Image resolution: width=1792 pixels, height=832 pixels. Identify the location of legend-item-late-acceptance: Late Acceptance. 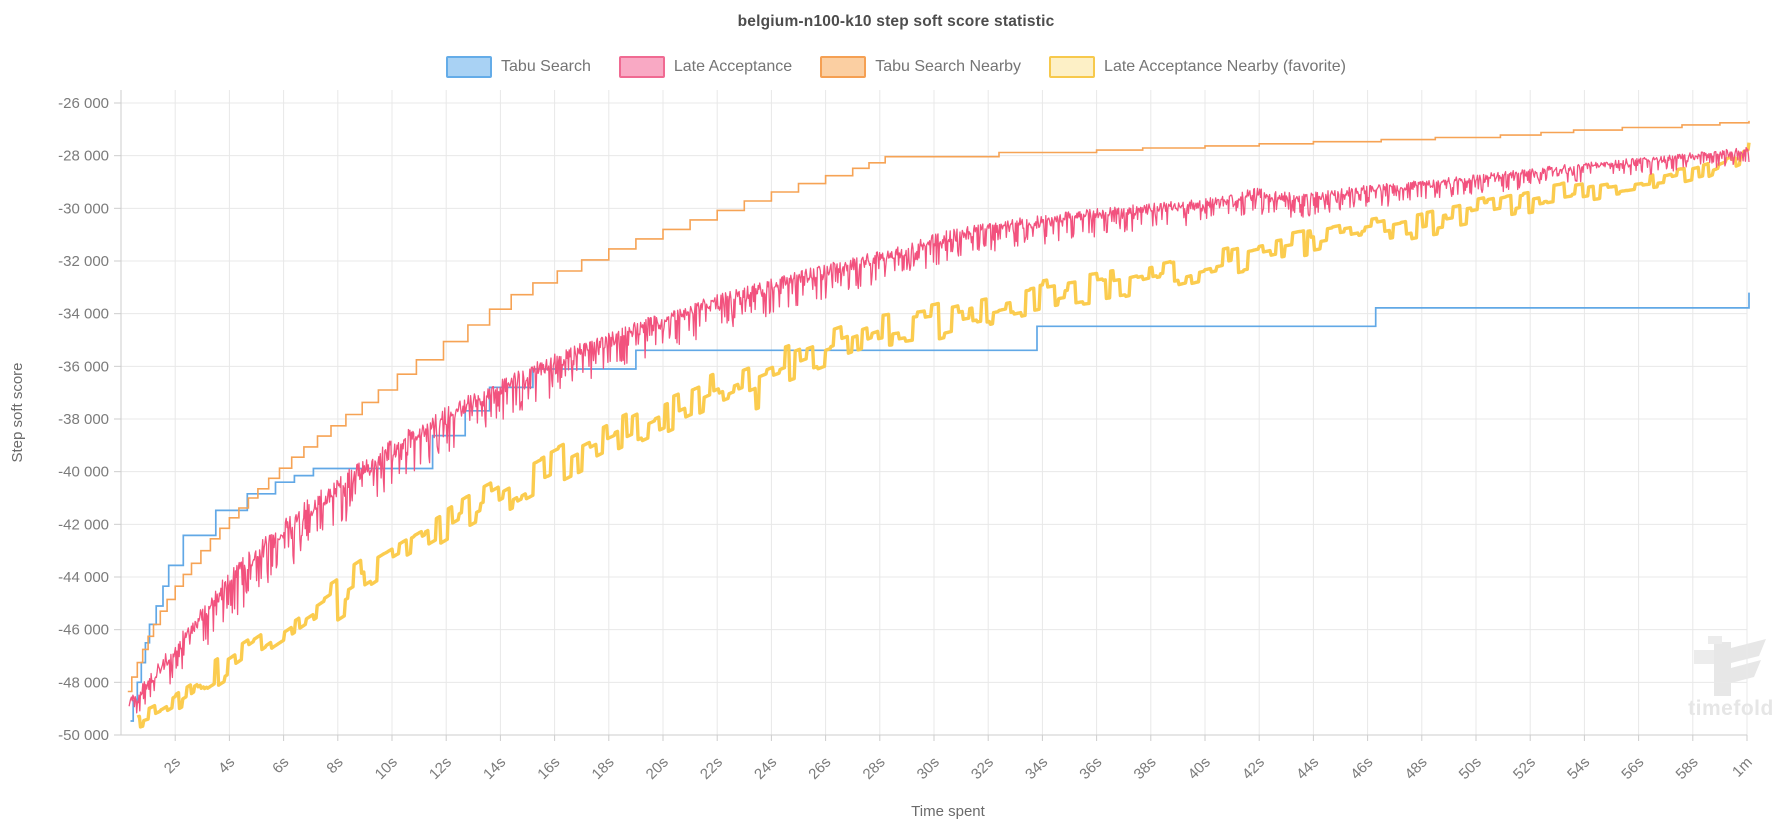
(705, 67).